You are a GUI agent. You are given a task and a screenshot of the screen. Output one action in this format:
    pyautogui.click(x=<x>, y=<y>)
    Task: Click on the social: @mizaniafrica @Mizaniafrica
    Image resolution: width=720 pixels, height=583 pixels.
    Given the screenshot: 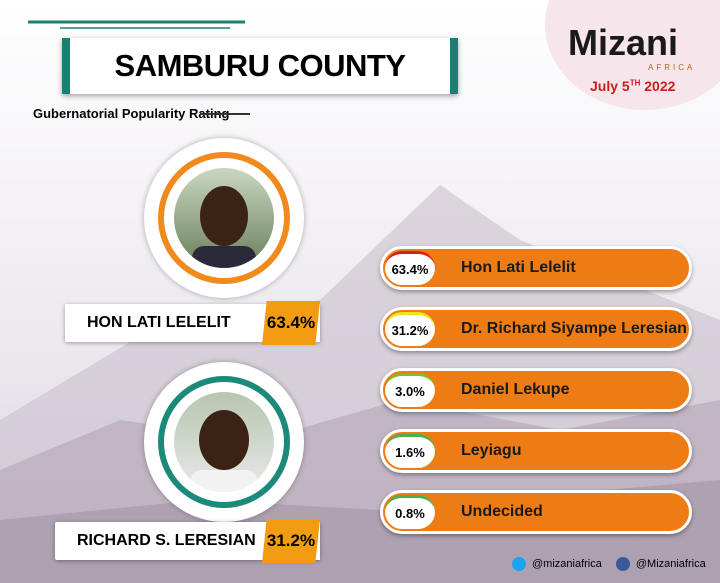 What is the action you would take?
    pyautogui.click(x=609, y=564)
    